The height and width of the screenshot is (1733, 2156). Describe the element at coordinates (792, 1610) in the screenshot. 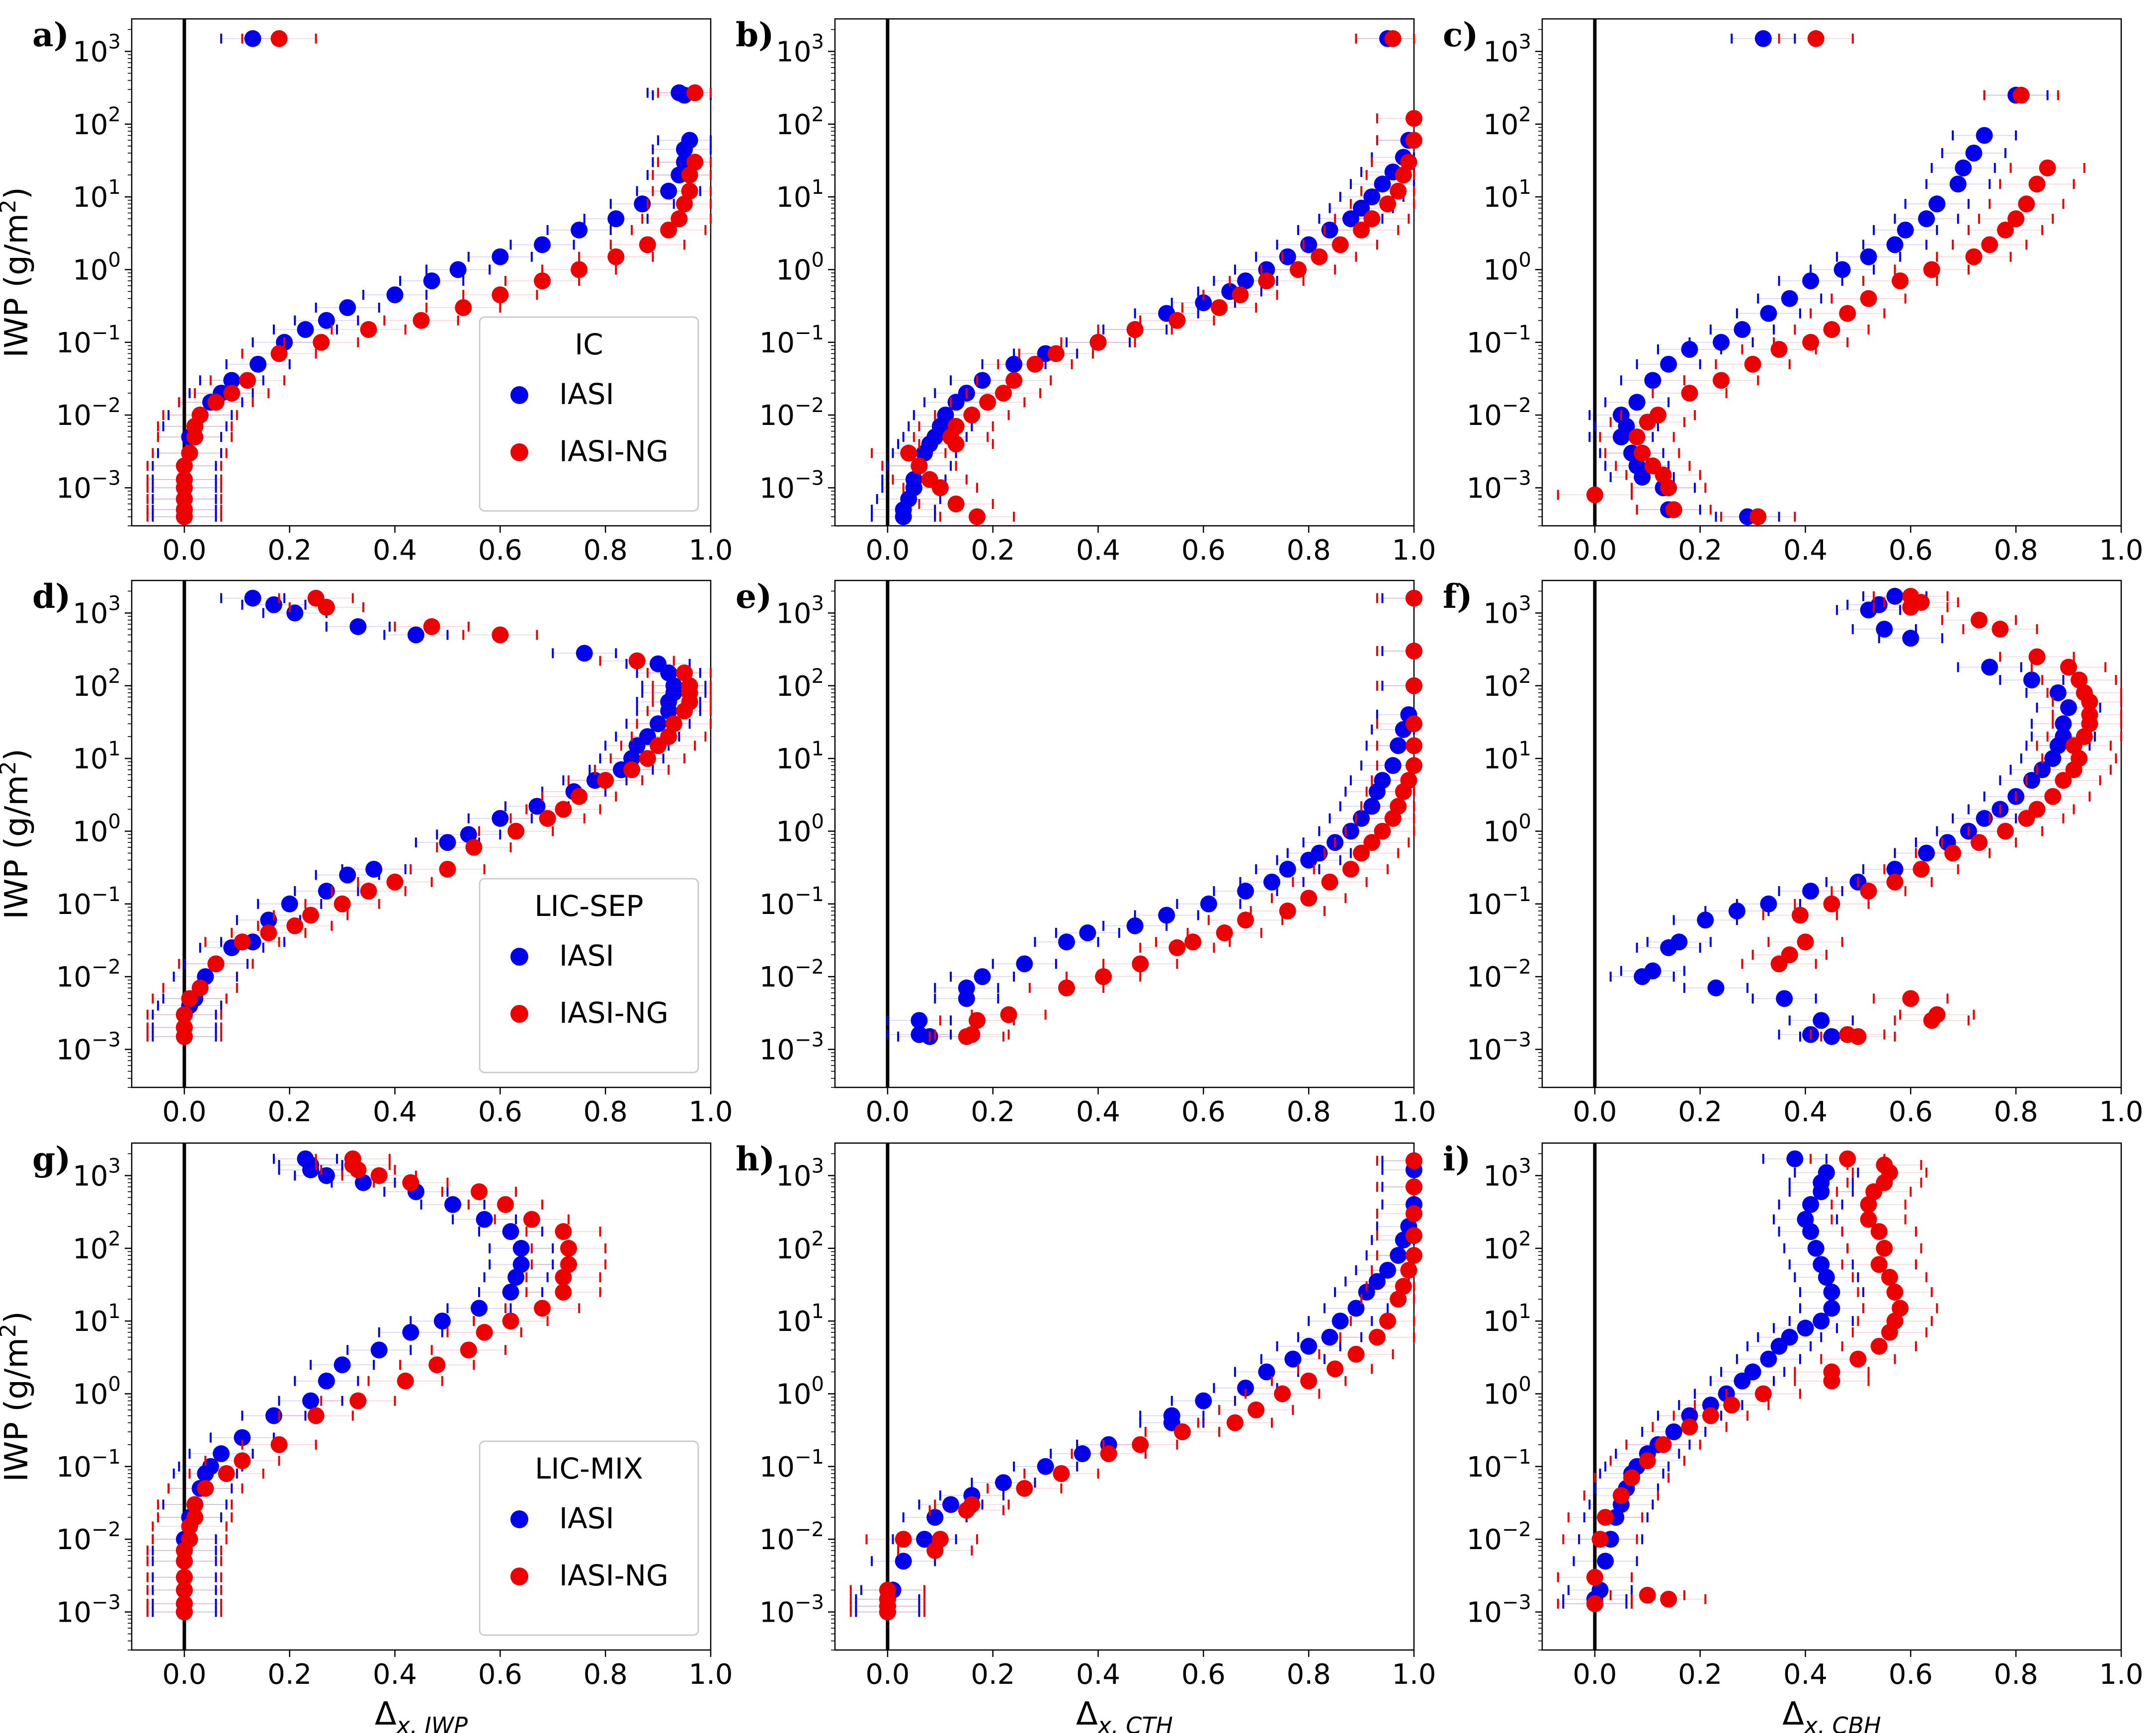

I see `y-tick-label: 10⁻³` at that location.